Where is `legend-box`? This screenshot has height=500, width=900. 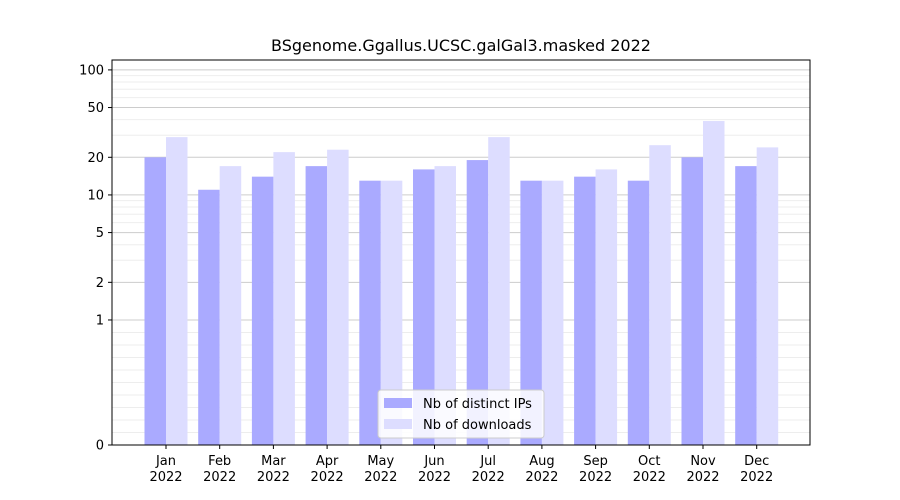 legend-box is located at coordinates (461, 414).